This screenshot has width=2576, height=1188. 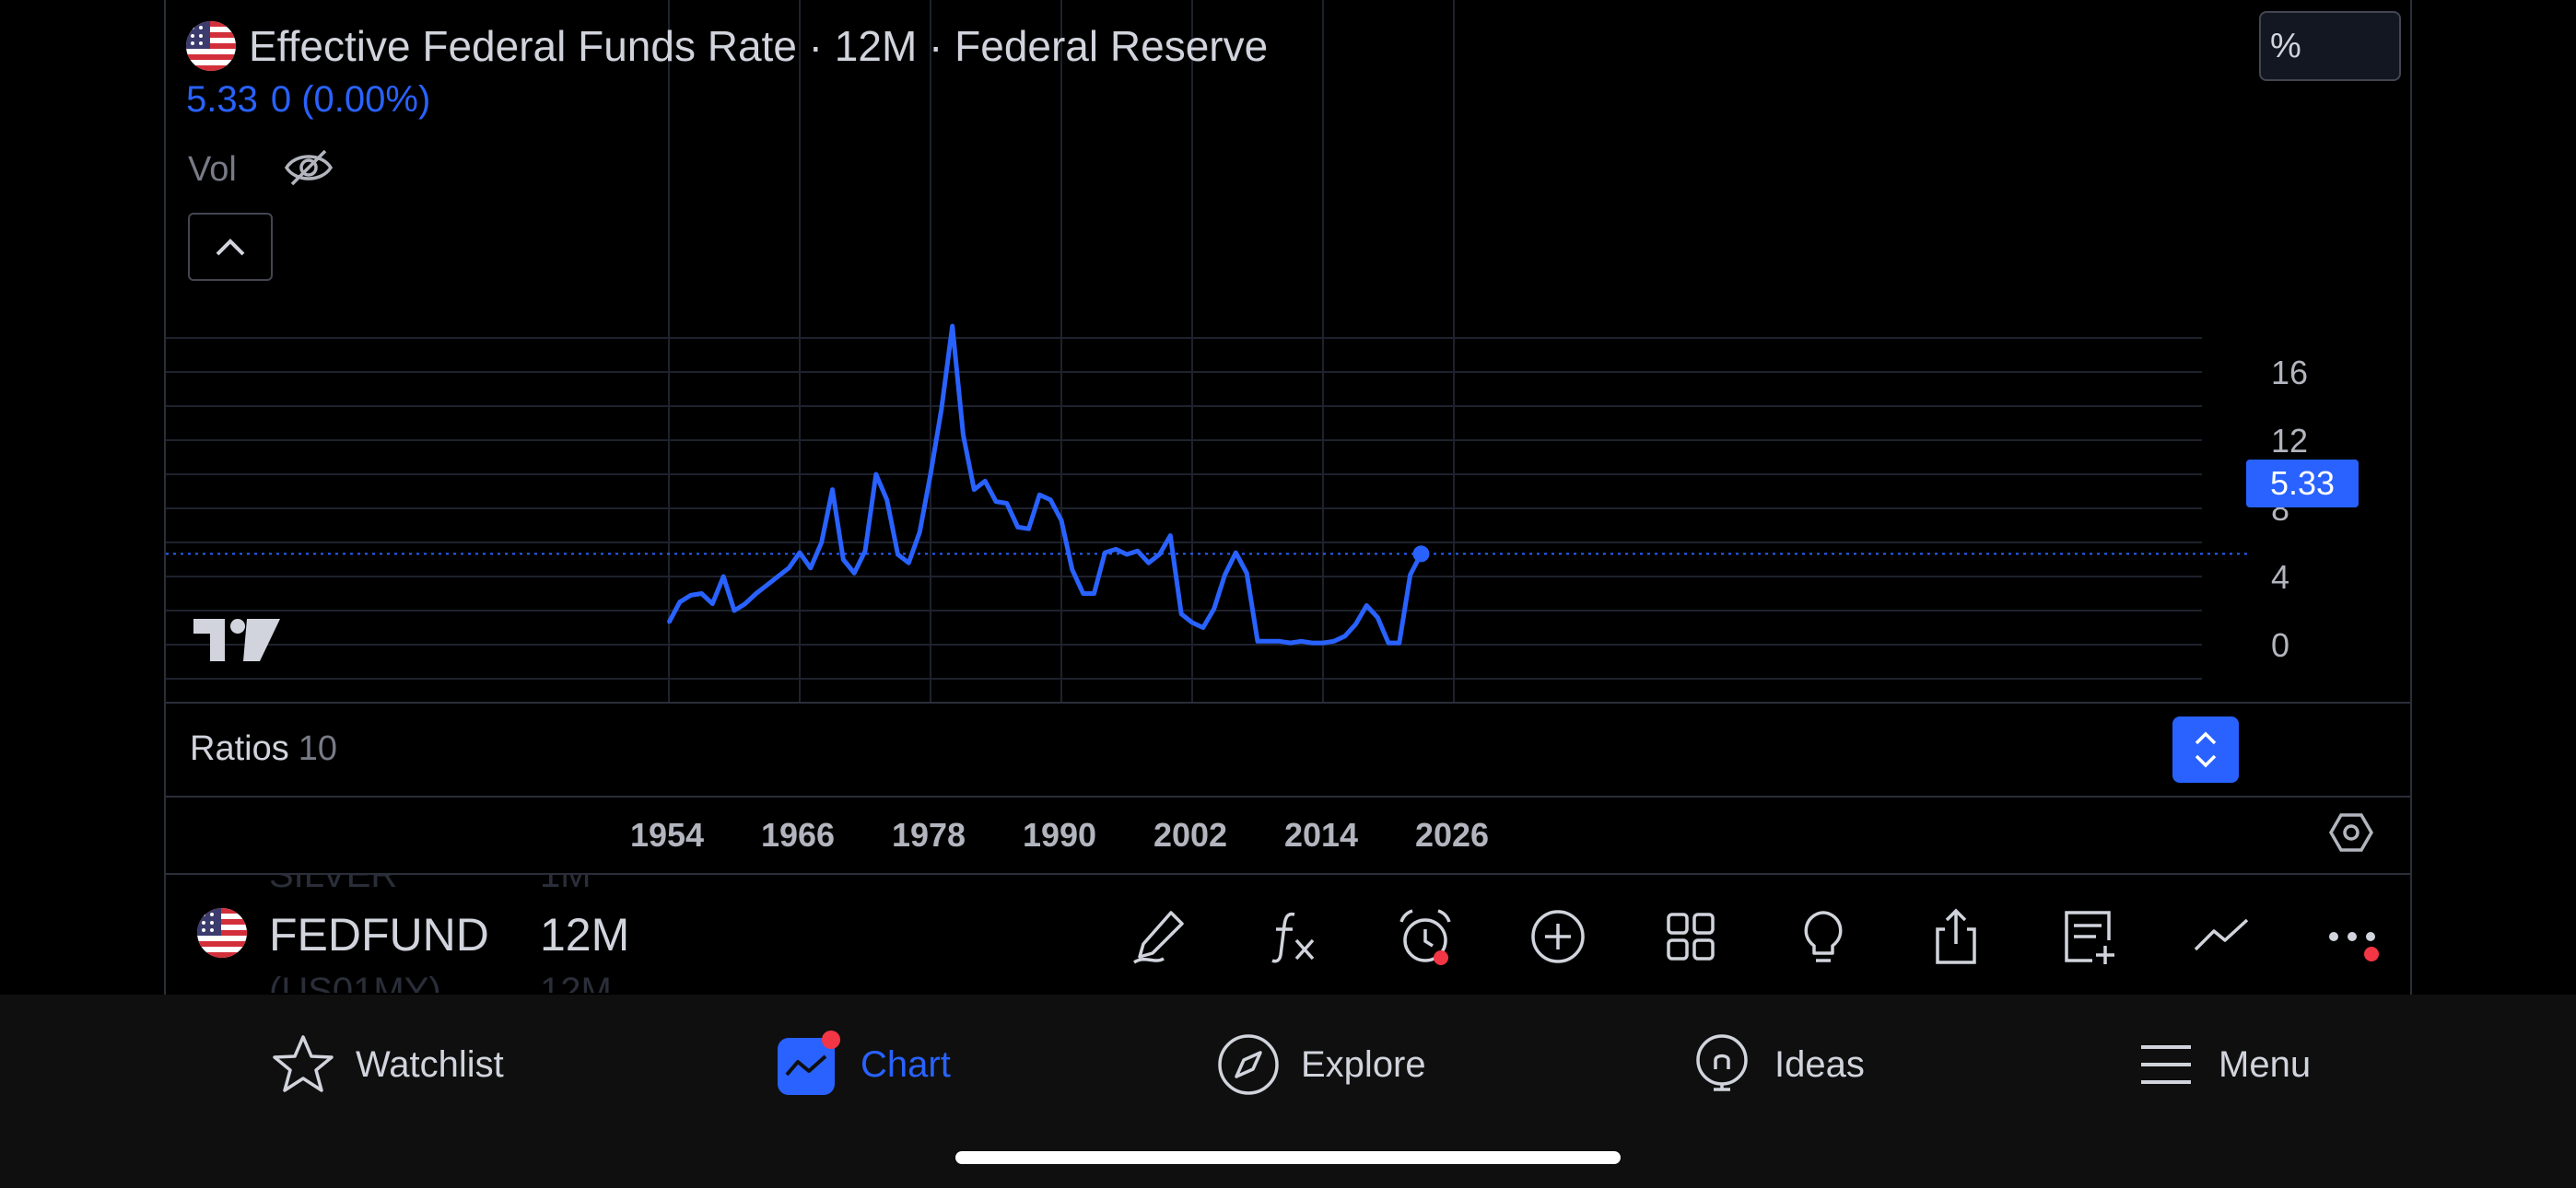 I want to click on symbol-toolbar: SILVER 1M (US01MY) 12M FEDFUNDS 12M, so click(x=1288, y=933).